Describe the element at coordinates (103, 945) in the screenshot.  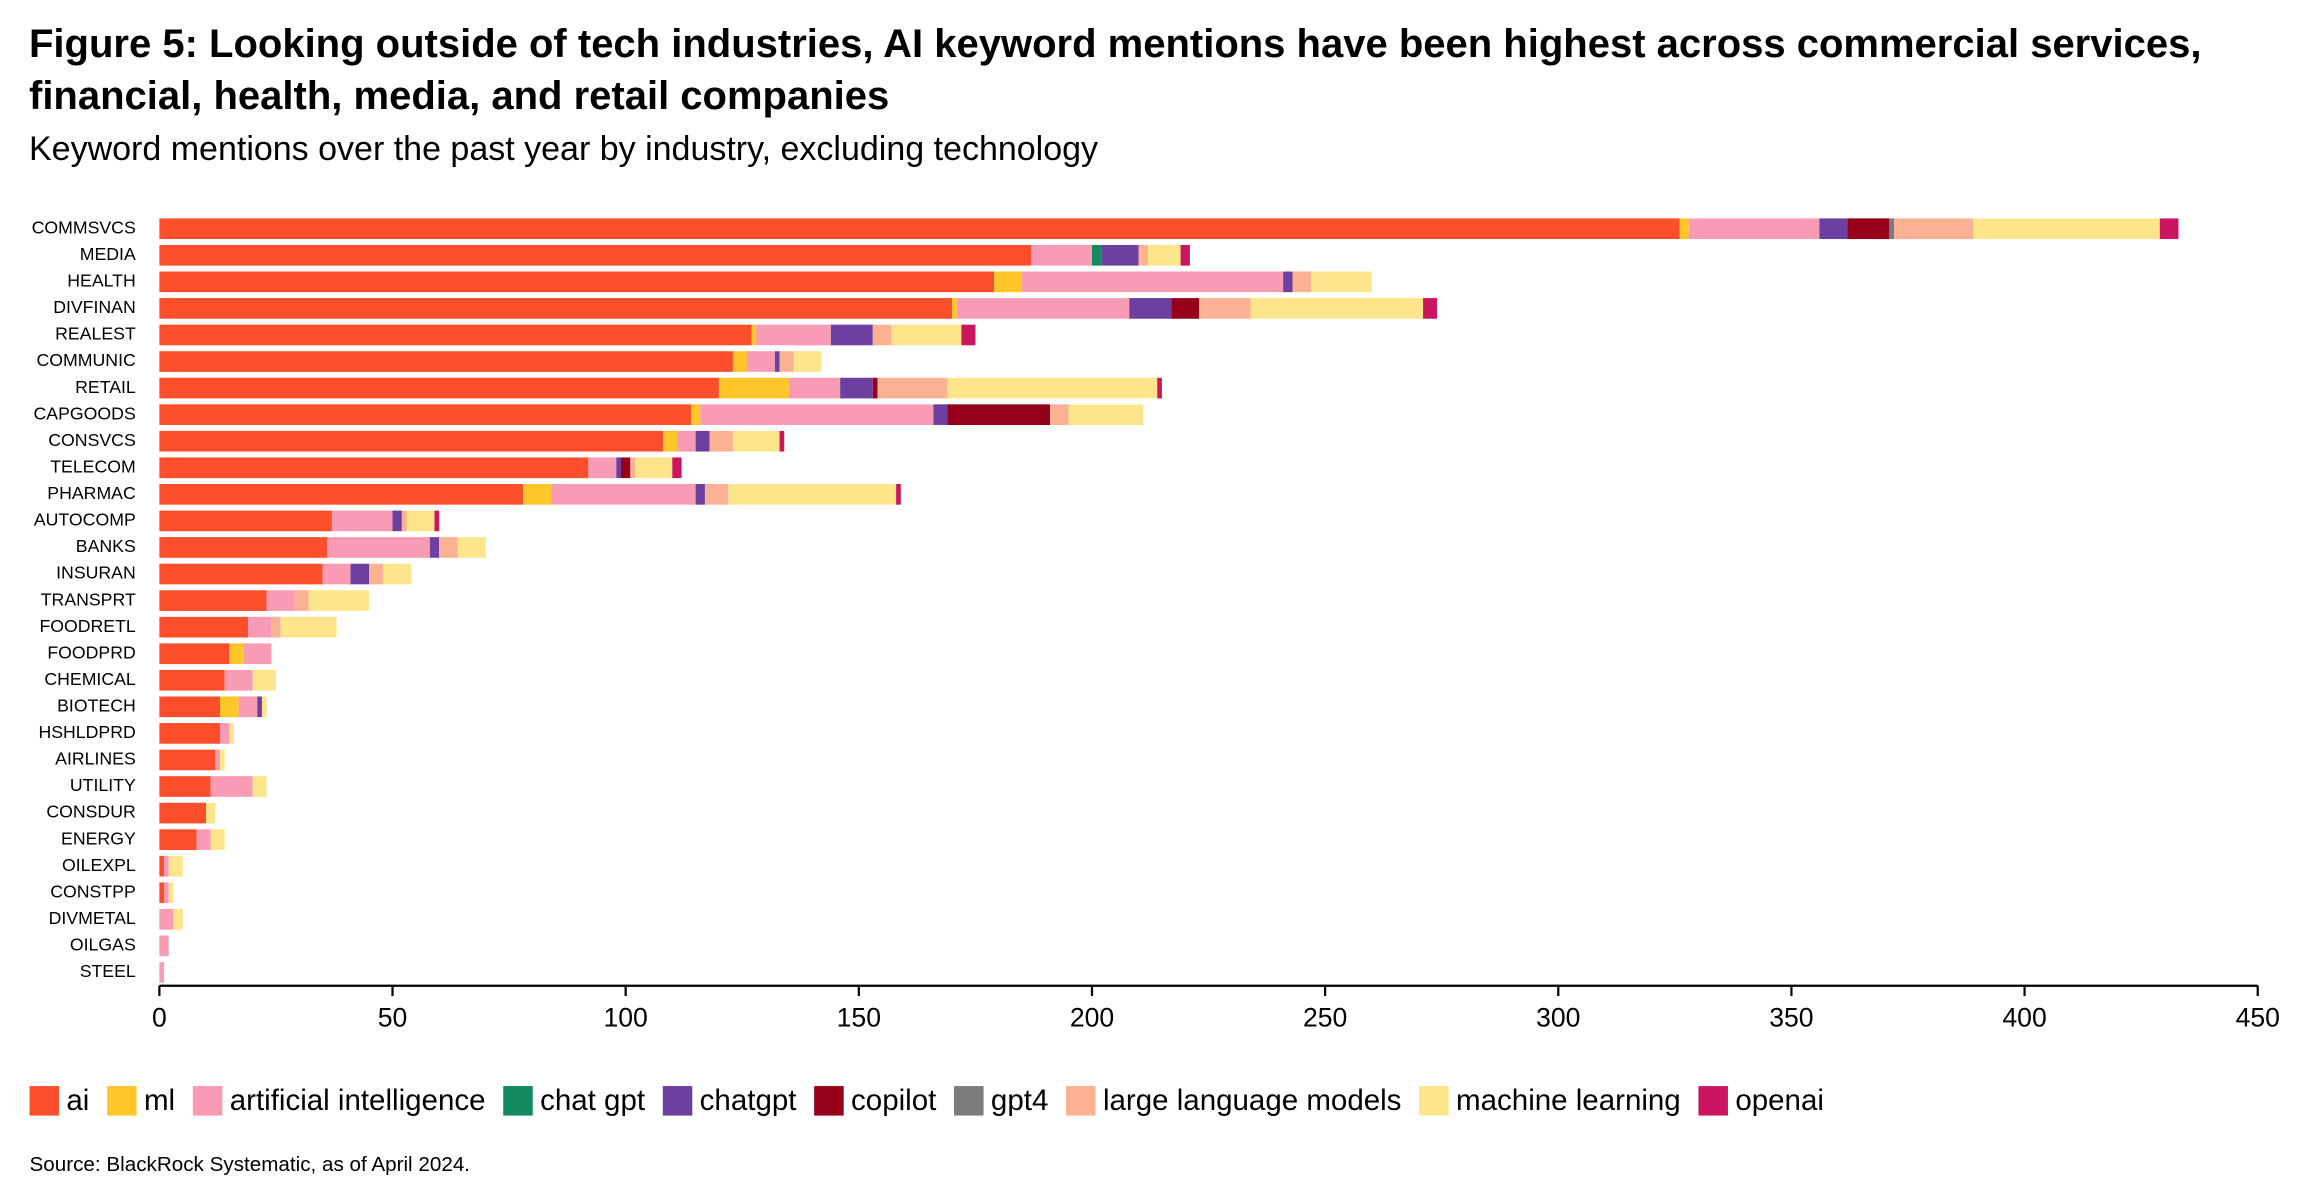
I see `y-tick-label: OILGAS` at that location.